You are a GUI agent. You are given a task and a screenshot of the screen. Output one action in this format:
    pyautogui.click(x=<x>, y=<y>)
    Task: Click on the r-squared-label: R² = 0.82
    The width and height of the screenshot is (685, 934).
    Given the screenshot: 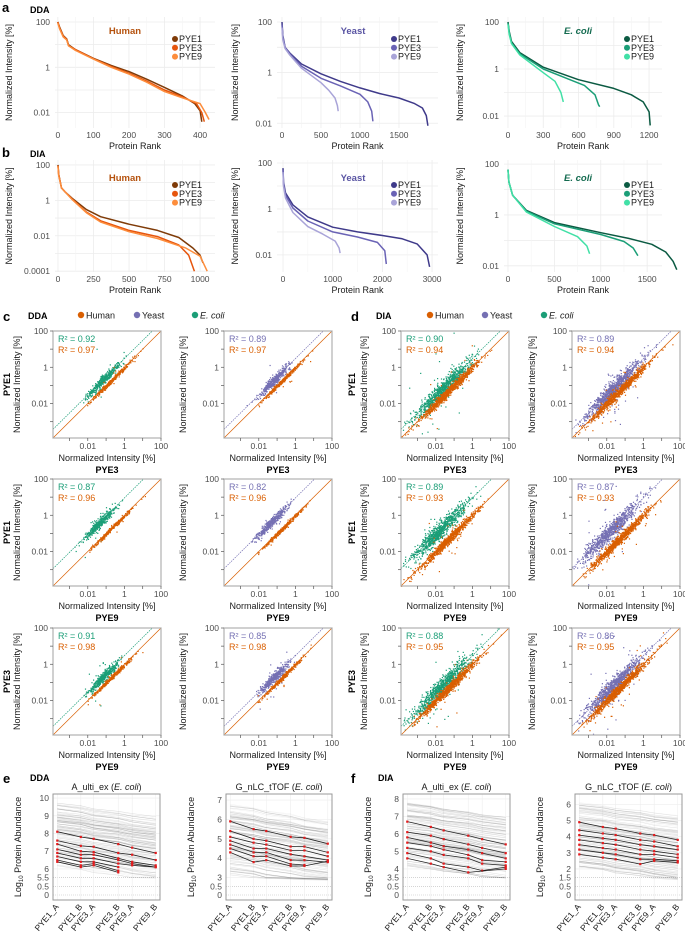 What is the action you would take?
    pyautogui.click(x=247, y=487)
    